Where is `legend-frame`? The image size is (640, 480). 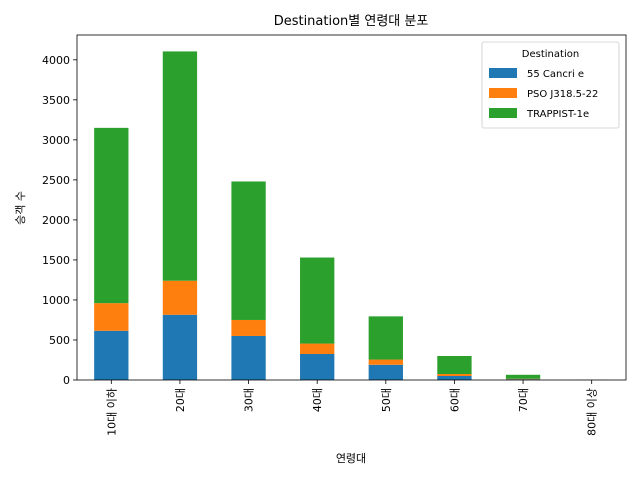 legend-frame is located at coordinates (550, 85).